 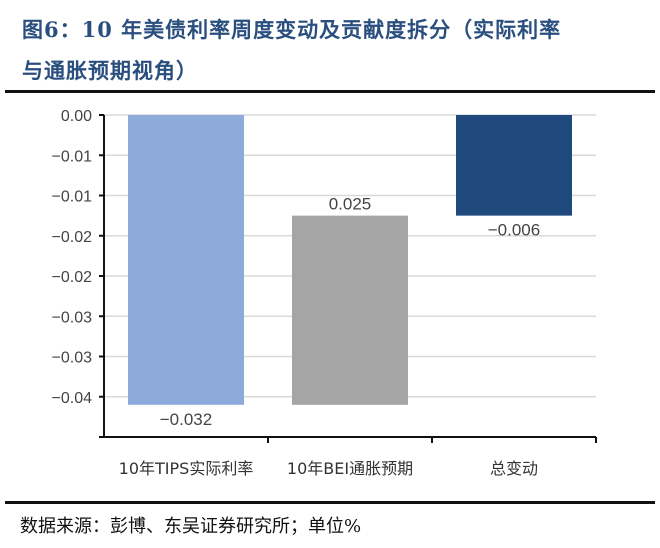 I want to click on x-category-label: 10年TIPS实际利率, so click(x=186, y=468).